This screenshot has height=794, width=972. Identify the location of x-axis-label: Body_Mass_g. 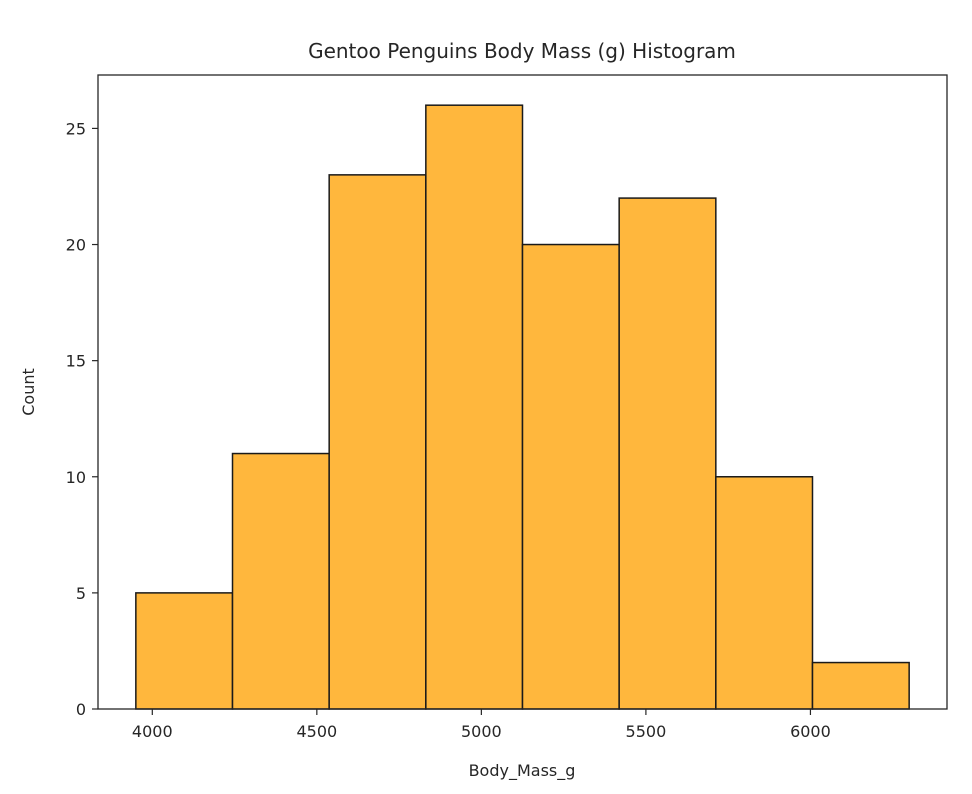
(522, 771).